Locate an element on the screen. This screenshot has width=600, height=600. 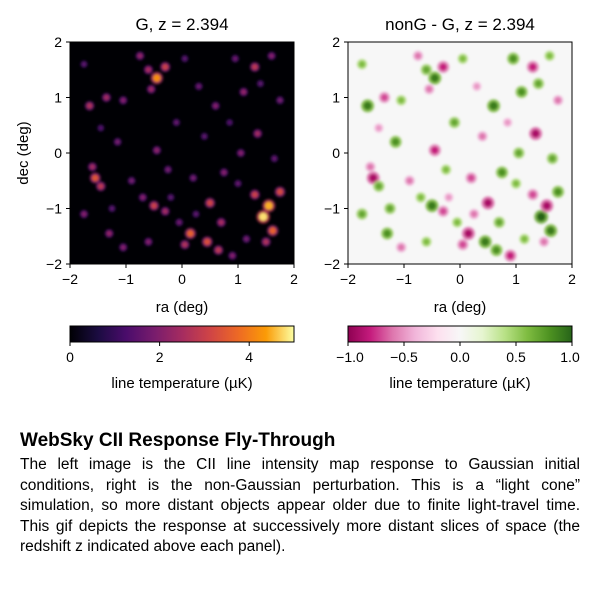
panel-left-sources is located at coordinates (182, 155).